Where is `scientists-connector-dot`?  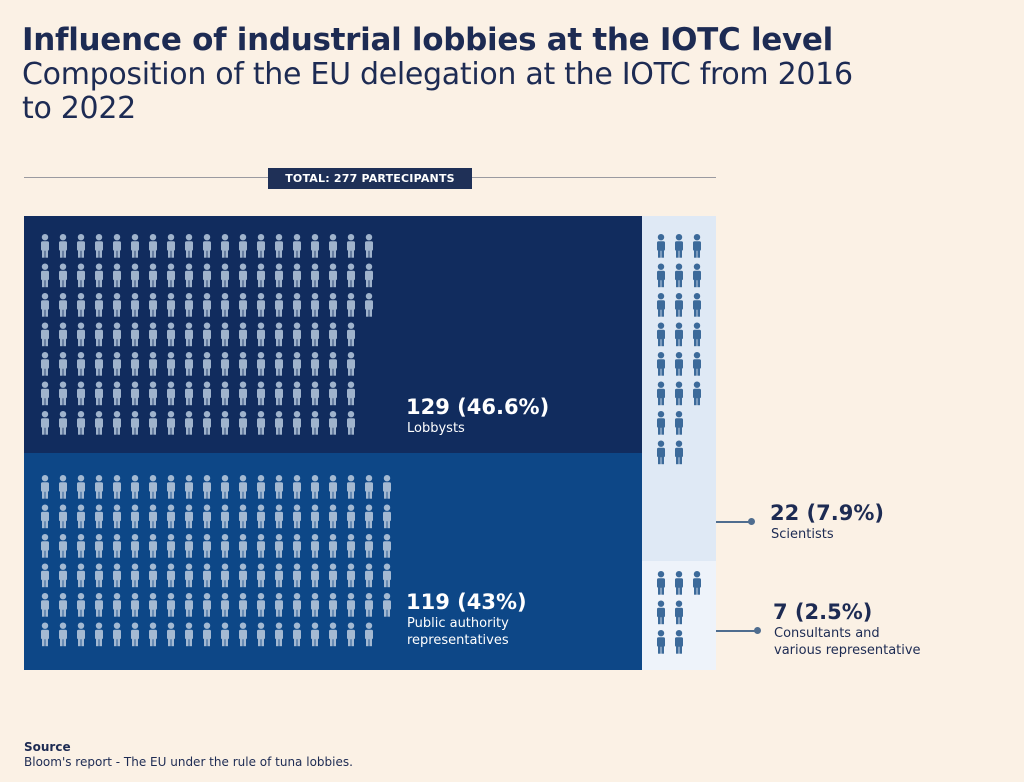
scientists-connector-dot is located at coordinates (751, 521).